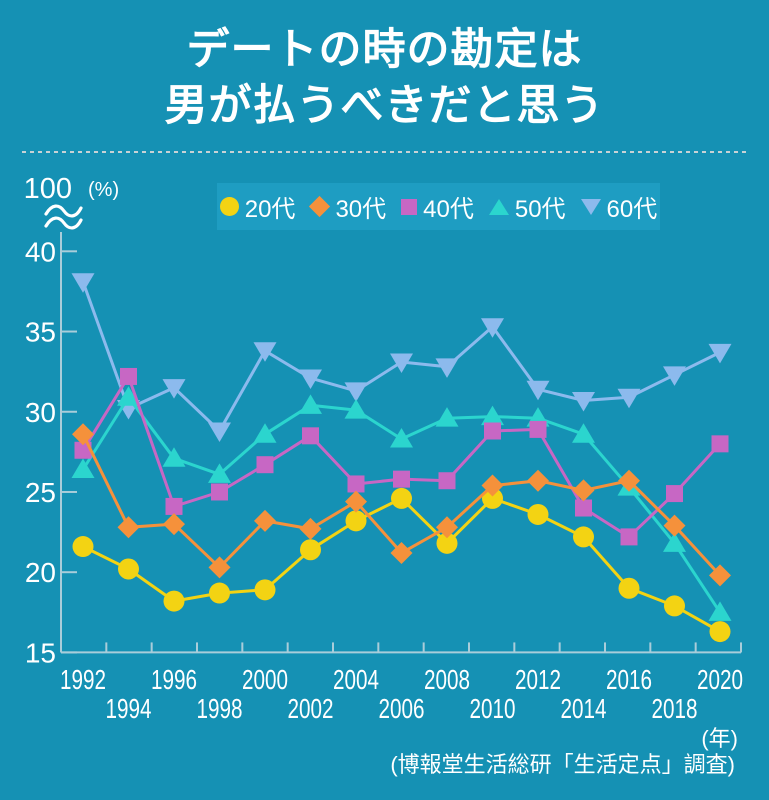 The height and width of the screenshot is (800, 769). I want to click on x-tick-label: 2000, so click(265, 679).